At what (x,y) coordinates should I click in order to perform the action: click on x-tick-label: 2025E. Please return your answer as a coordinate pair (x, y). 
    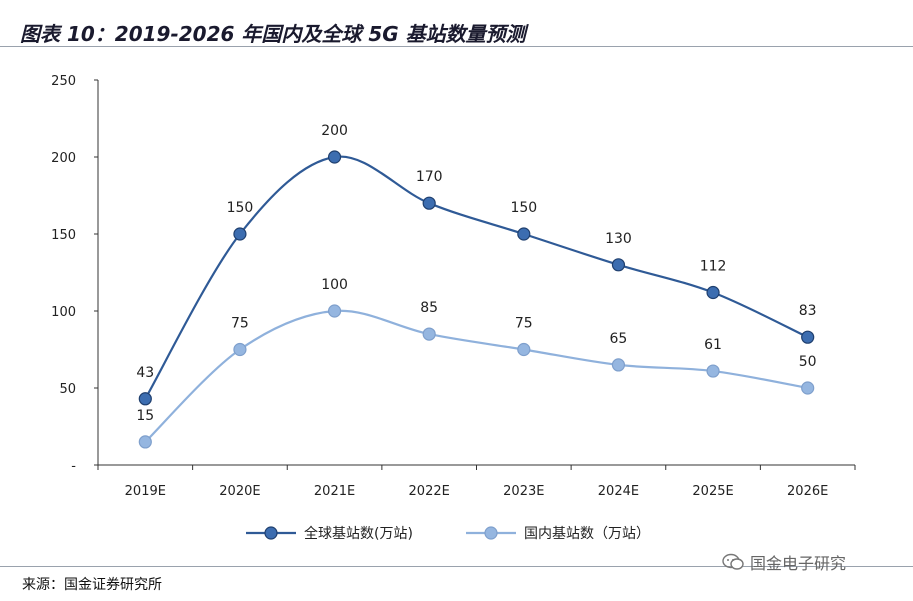
    Looking at the image, I should click on (712, 491).